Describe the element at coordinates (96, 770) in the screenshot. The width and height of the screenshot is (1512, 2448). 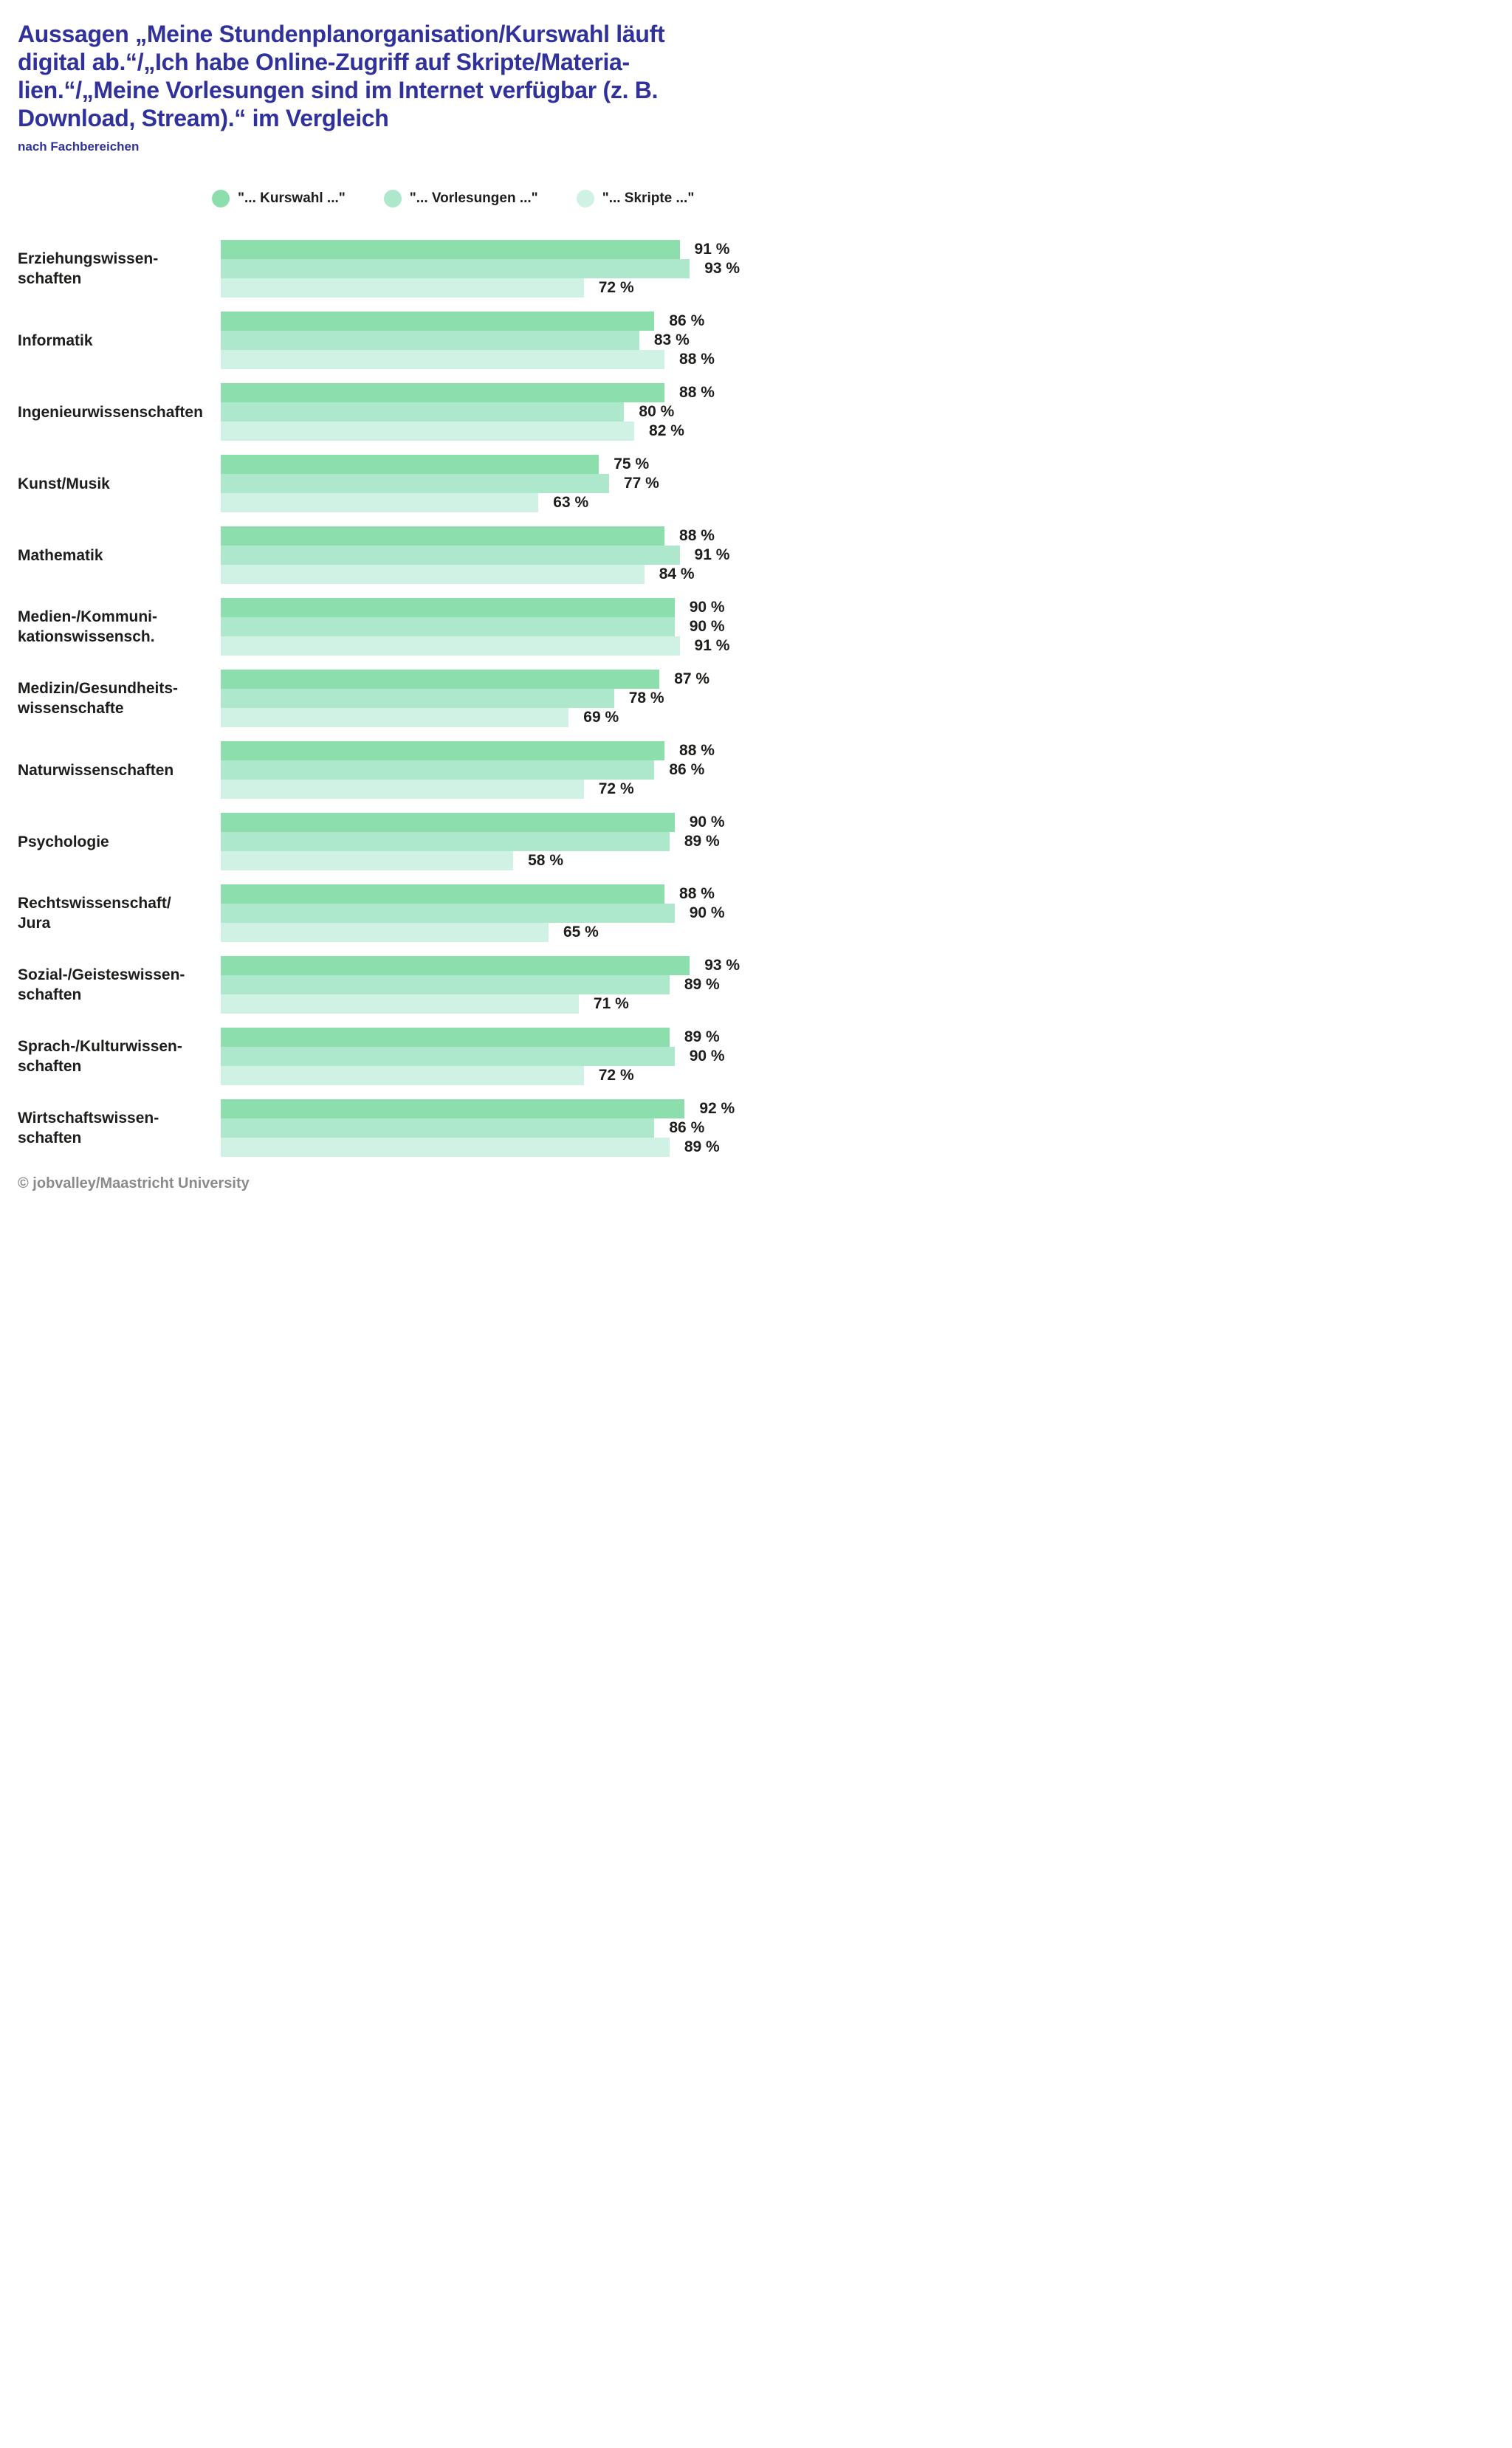
I see `category-label-line: Naturwissenschaften` at that location.